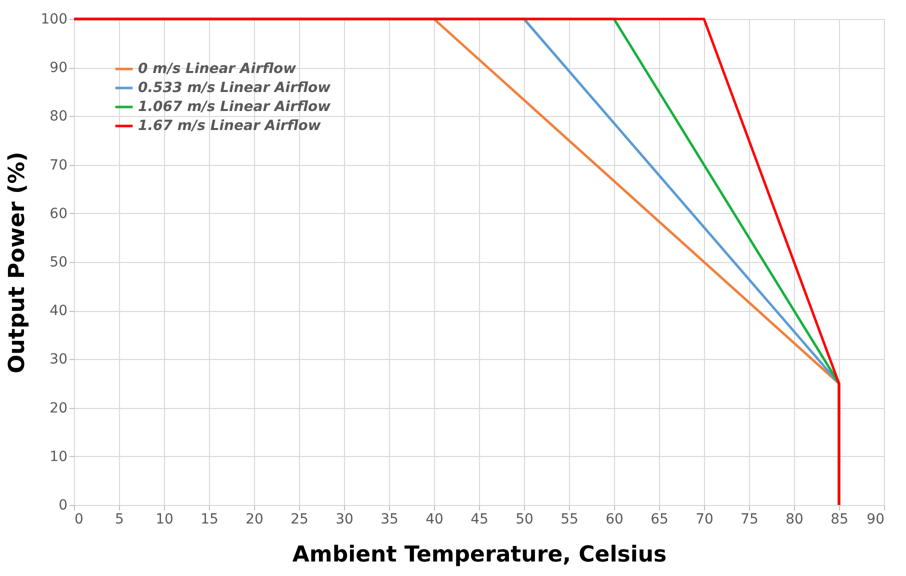 The image size is (906, 576). I want to click on x-tick-label: 70, so click(705, 520).